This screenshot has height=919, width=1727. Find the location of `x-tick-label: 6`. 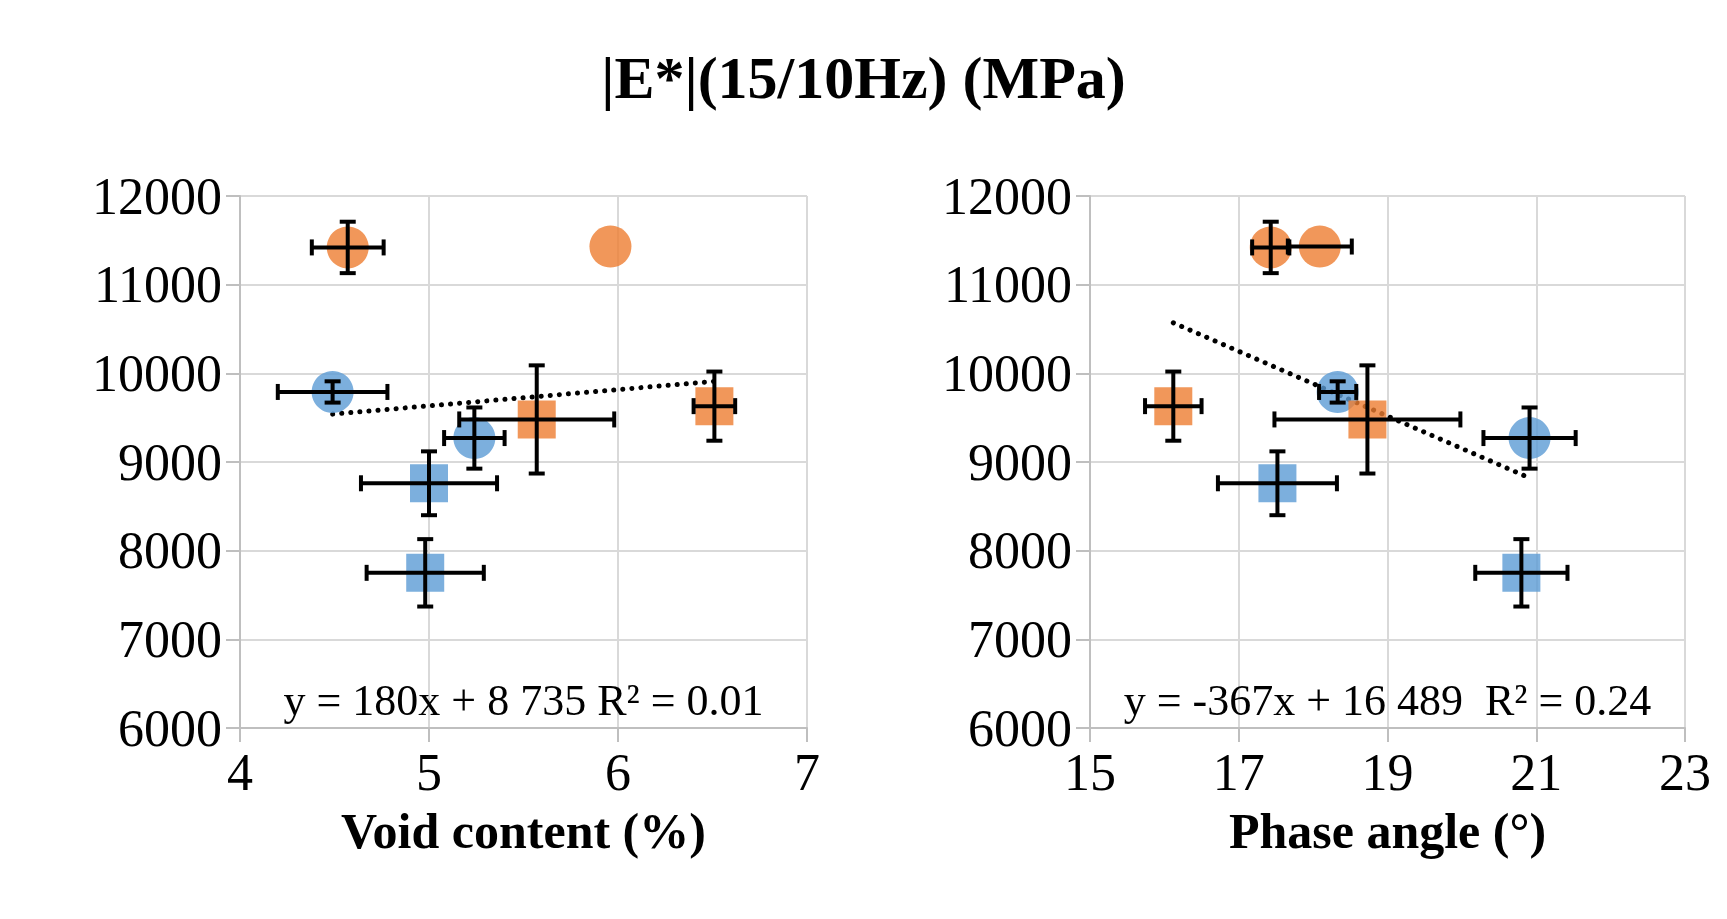

x-tick-label: 6 is located at coordinates (618, 772).